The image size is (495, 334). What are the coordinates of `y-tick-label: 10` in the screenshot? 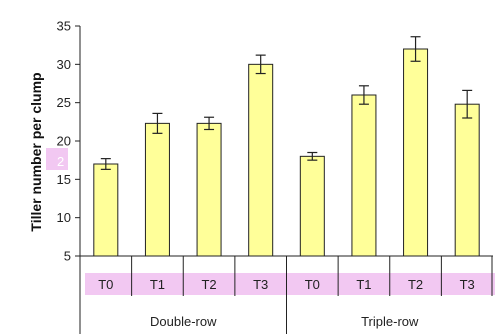 It's located at (64, 217).